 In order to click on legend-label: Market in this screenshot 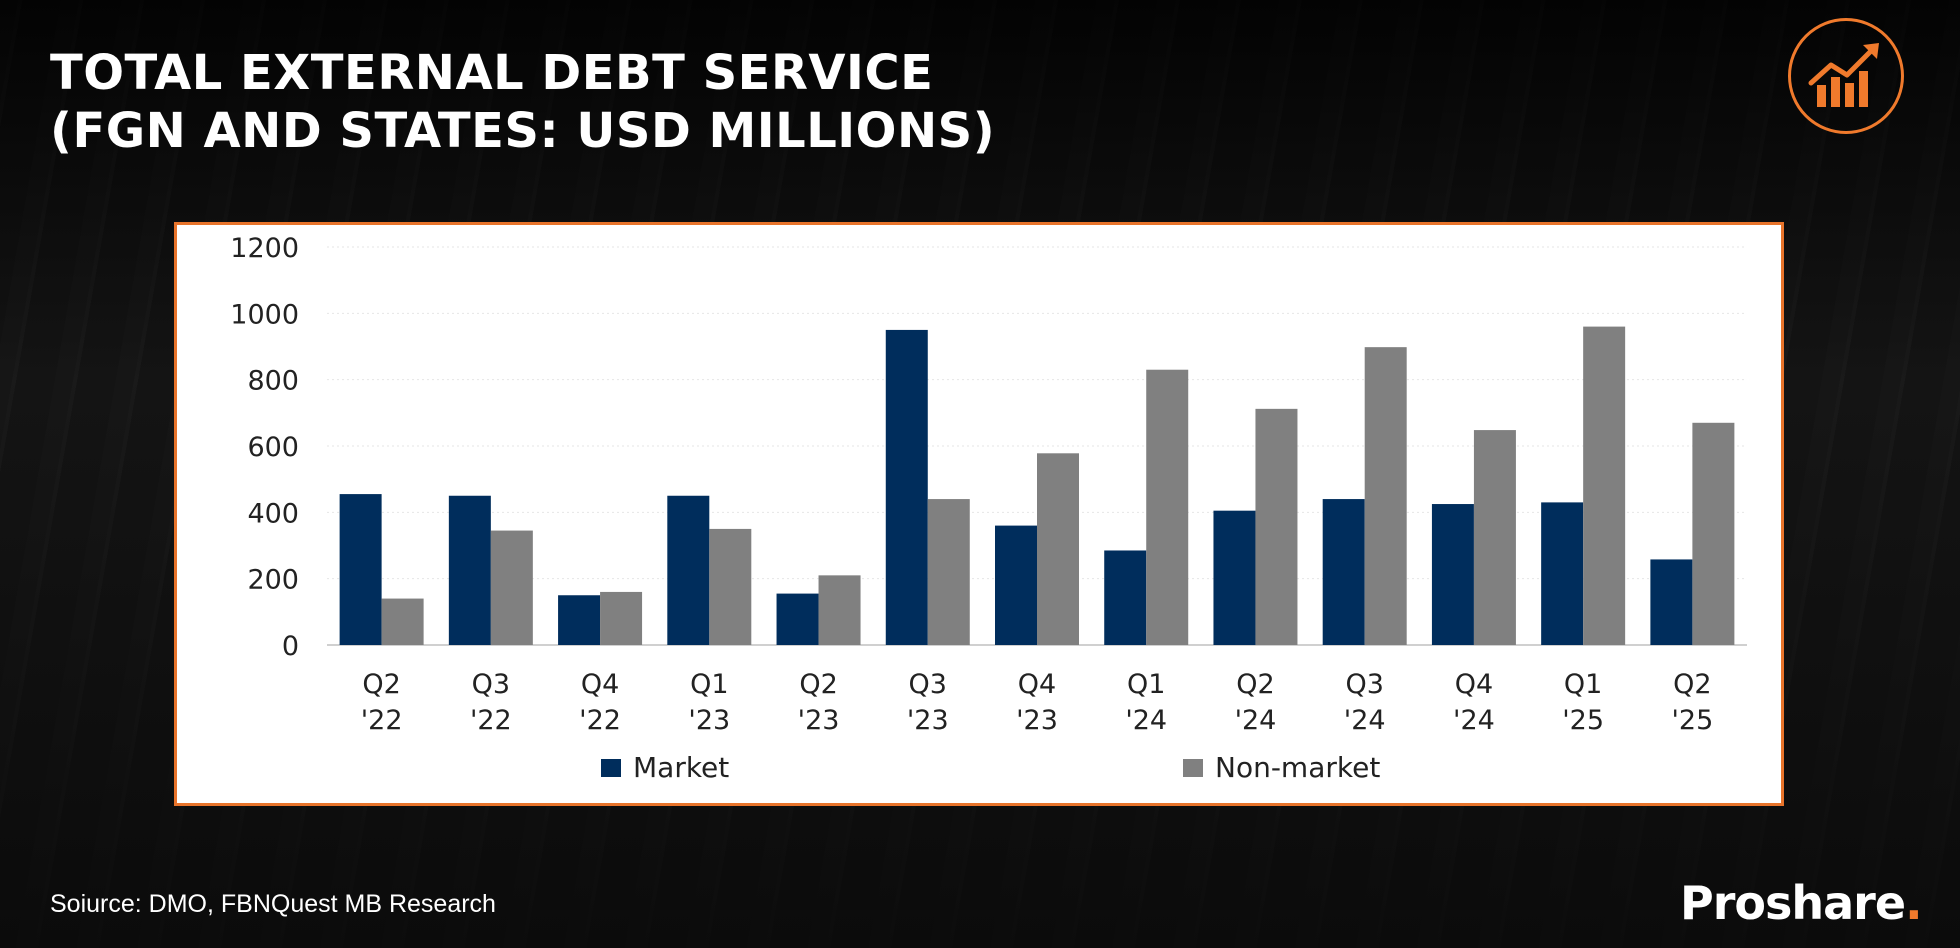, I will do `click(681, 767)`.